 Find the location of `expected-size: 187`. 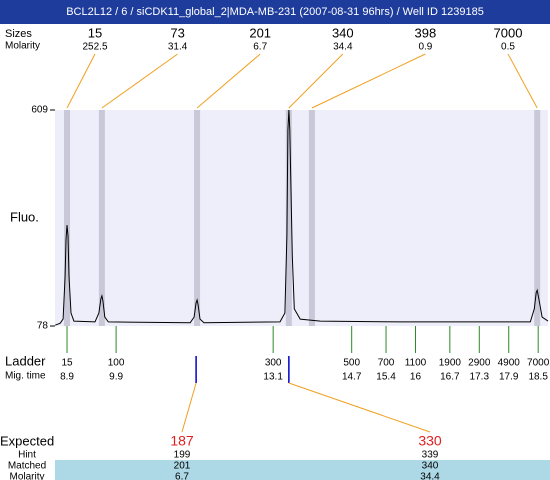

expected-size: 187 is located at coordinates (182, 441).